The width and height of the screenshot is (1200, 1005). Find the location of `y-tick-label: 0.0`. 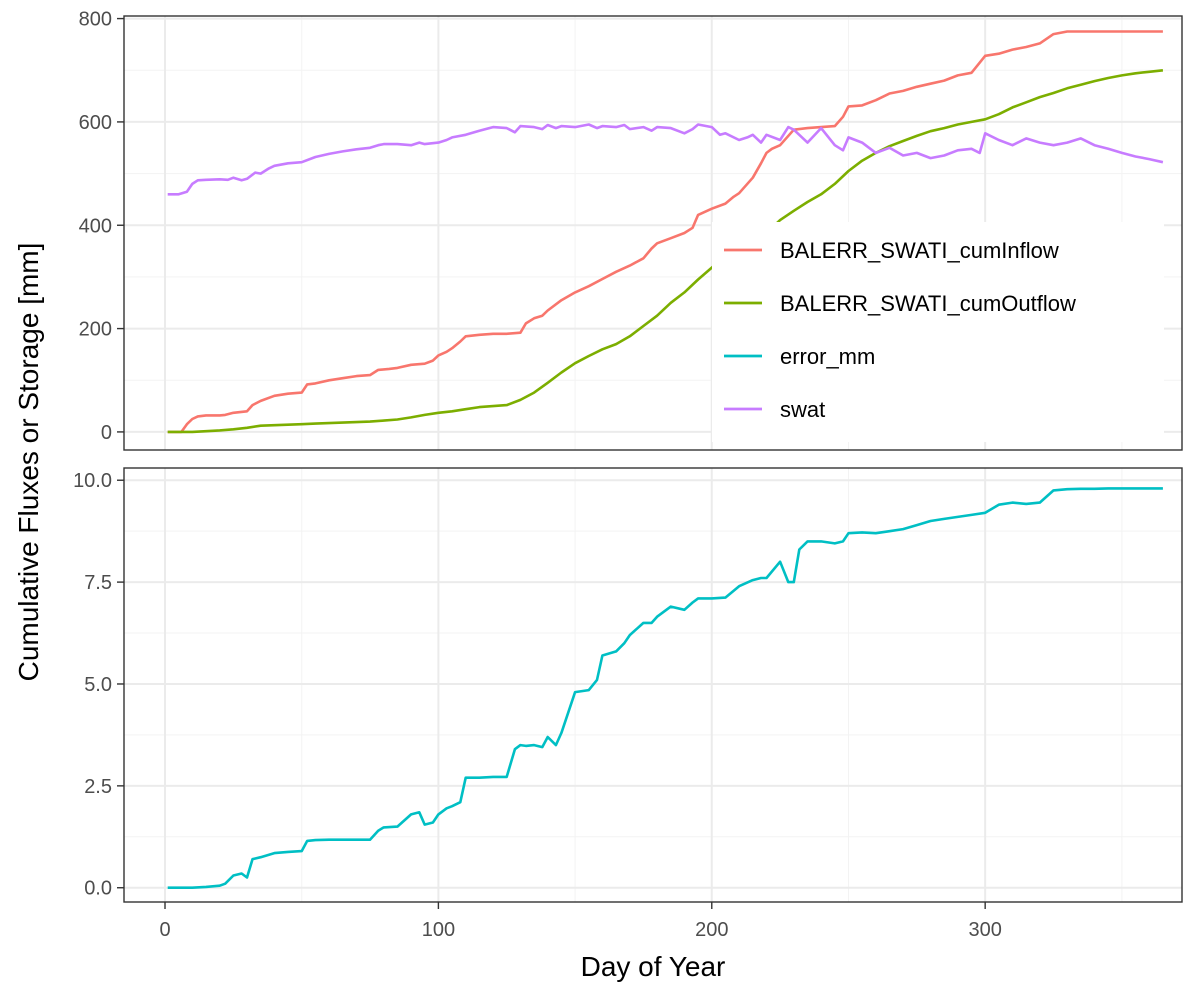

y-tick-label: 0.0 is located at coordinates (98, 889).